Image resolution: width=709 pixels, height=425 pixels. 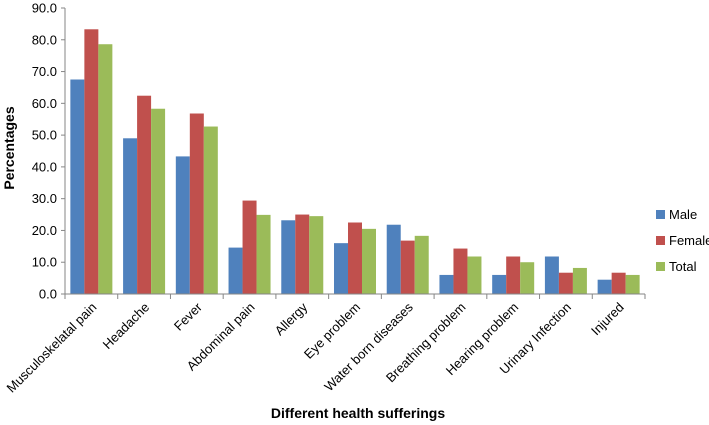 I want to click on x-axis-title: Different health sufferings, so click(x=358, y=413).